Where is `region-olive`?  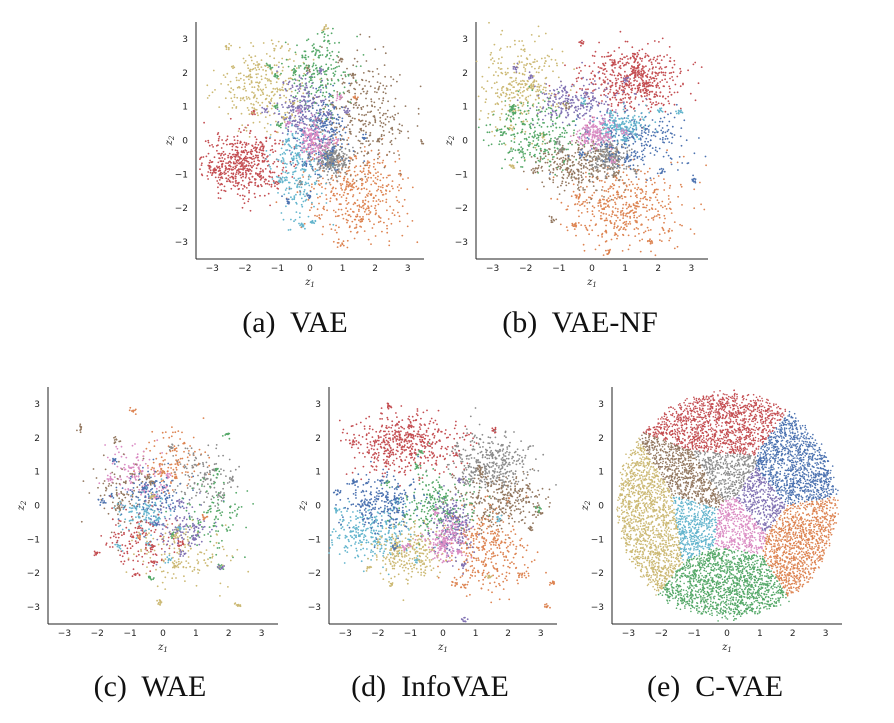 region-olive is located at coordinates (649, 516).